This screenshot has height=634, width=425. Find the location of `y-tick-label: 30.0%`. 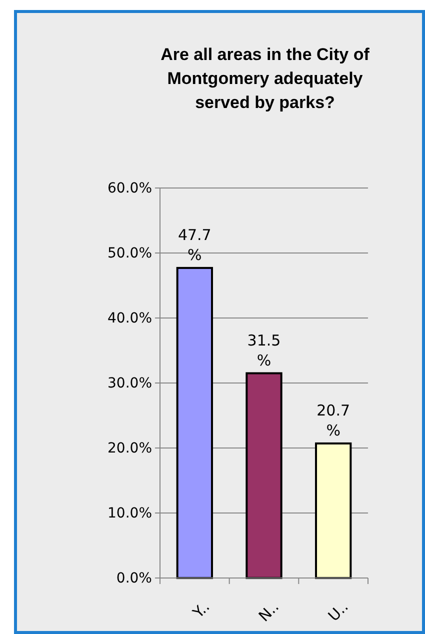

y-tick-label: 30.0% is located at coordinates (130, 383).